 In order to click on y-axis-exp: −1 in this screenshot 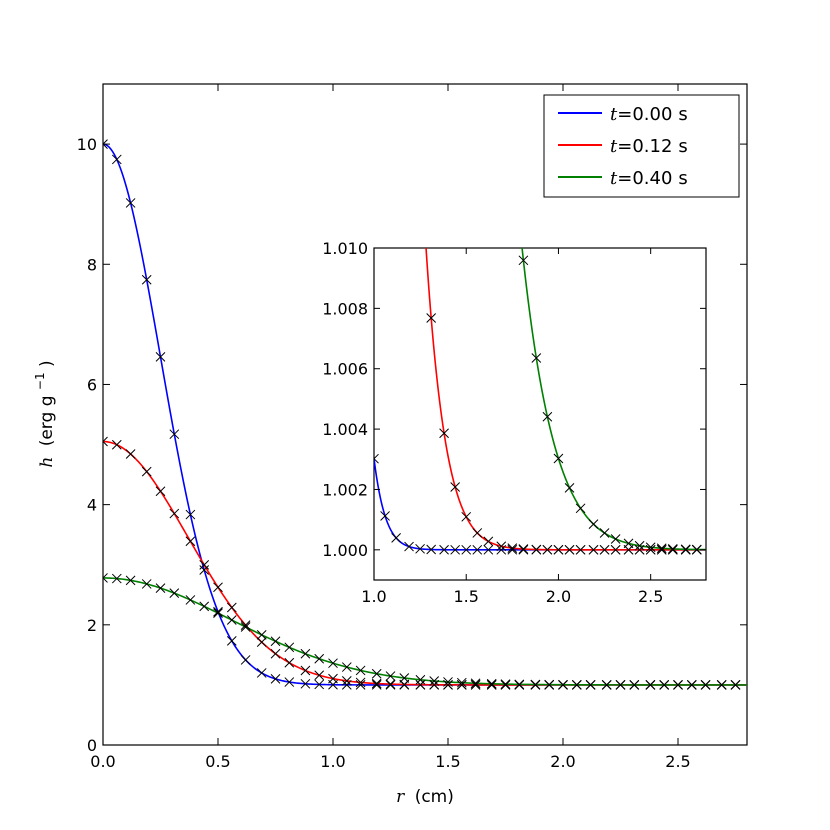, I will do `click(40, 381)`.